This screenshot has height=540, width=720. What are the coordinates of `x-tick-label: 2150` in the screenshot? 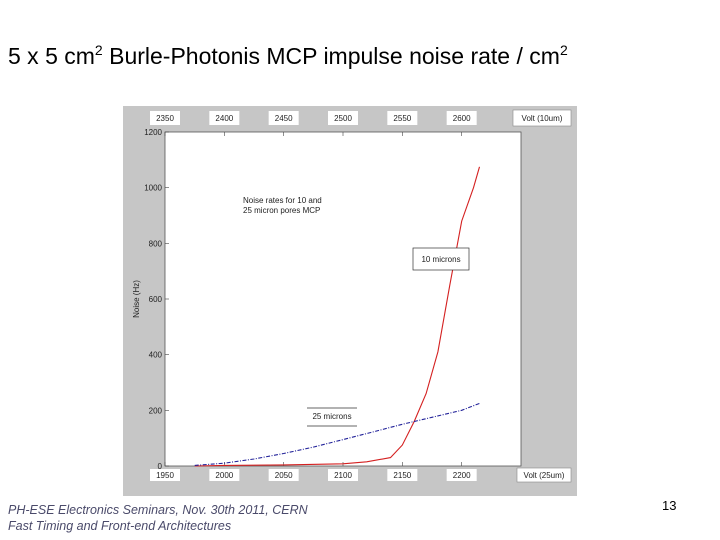 It's located at (402, 475).